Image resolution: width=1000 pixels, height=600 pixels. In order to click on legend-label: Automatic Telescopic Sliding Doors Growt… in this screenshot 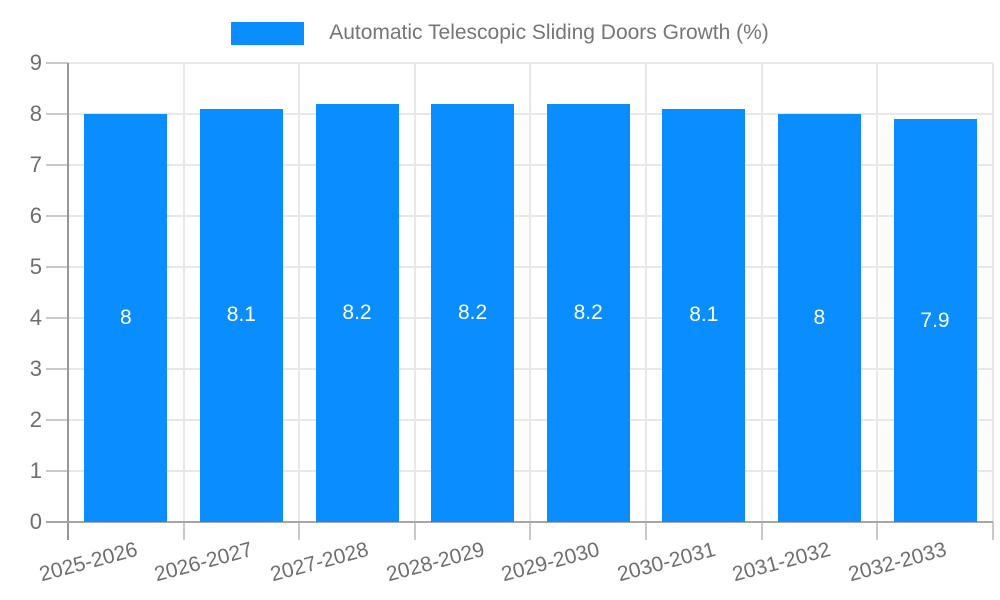, I will do `click(549, 32)`.